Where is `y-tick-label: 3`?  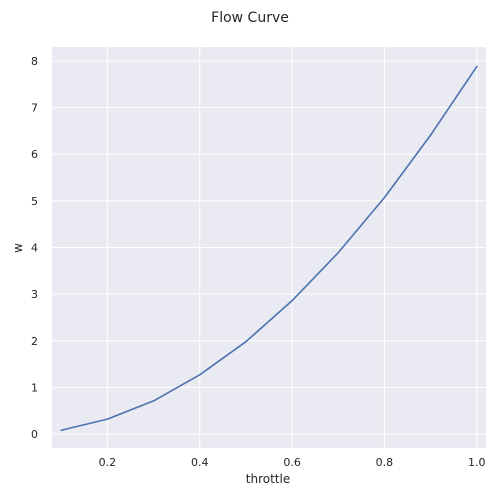
y-tick-label: 3 is located at coordinates (34, 294).